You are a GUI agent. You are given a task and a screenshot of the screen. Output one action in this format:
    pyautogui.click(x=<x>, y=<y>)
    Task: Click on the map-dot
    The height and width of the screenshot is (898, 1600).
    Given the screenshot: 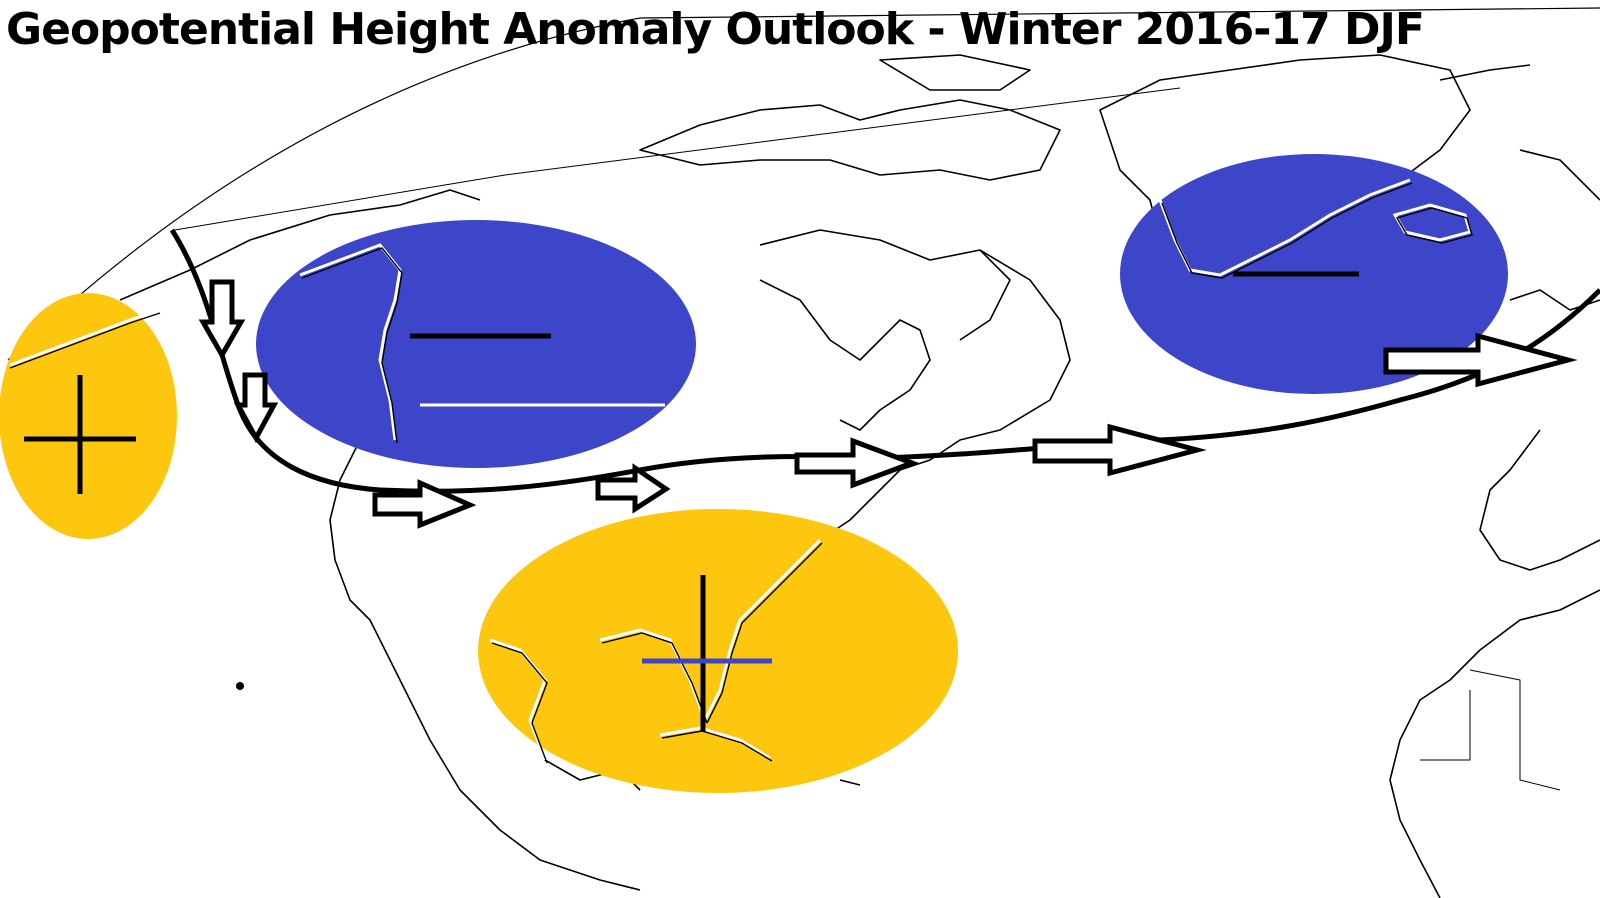 What is the action you would take?
    pyautogui.click(x=240, y=686)
    